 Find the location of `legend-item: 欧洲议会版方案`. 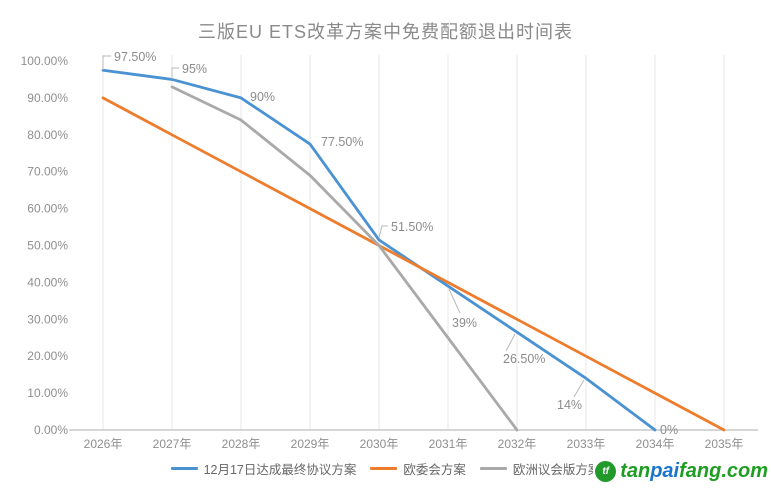

legend-item: 欧洲议会版方案 is located at coordinates (540, 468).